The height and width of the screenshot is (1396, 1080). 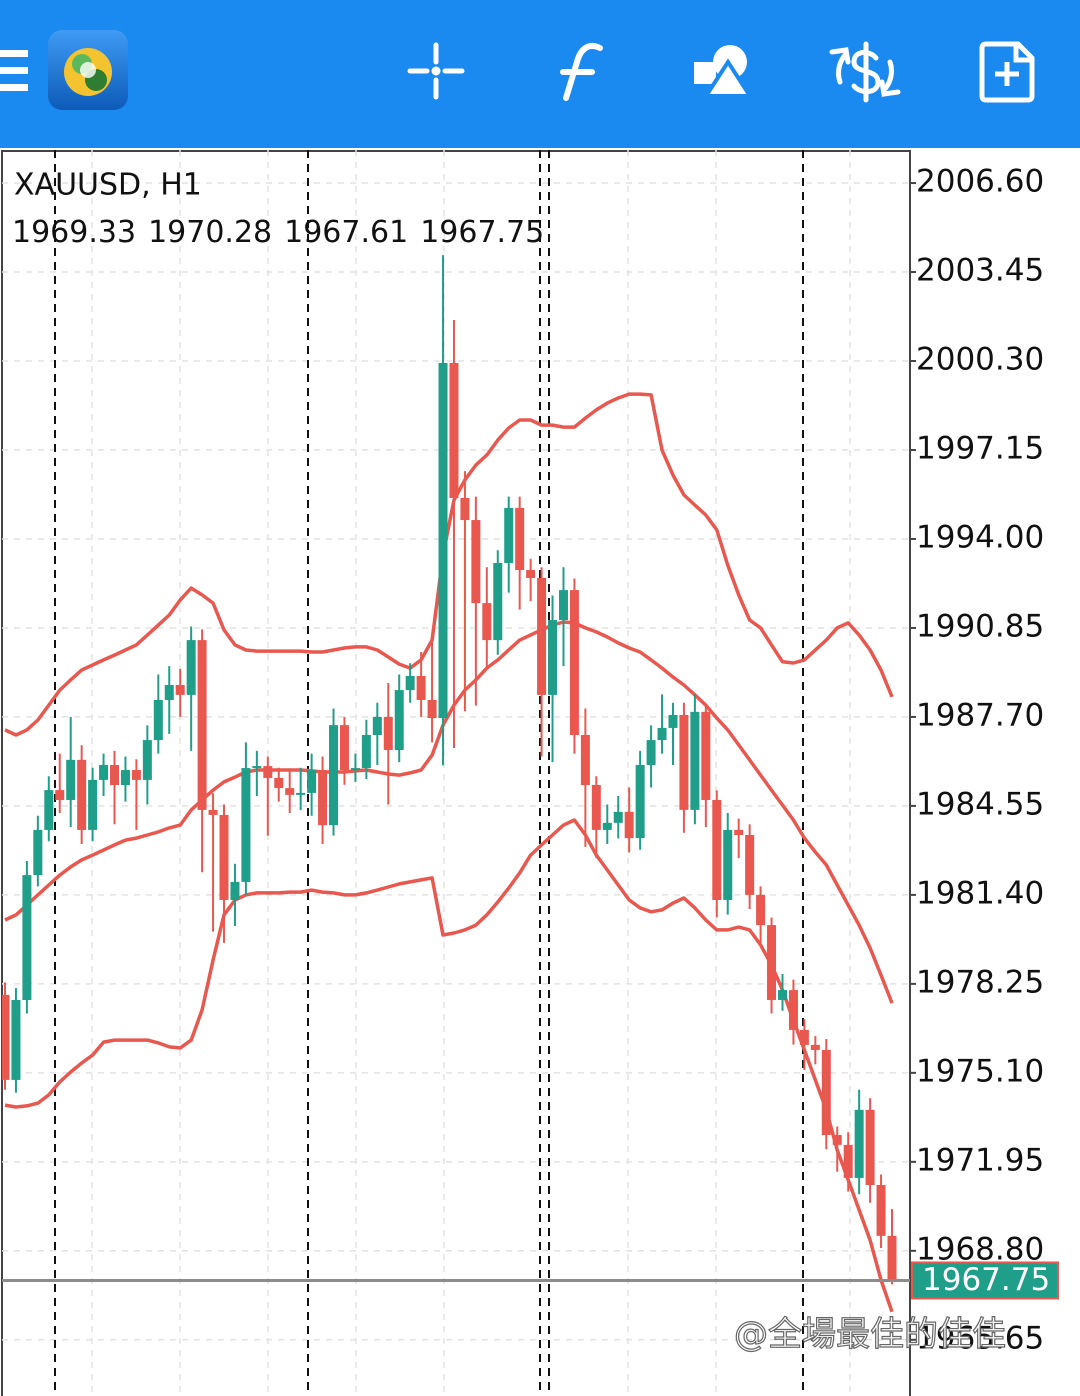 What do you see at coordinates (278, 232) in the screenshot?
I see `ohlc-readout: 1969.33 1970.28 1967.61 1967.75` at bounding box center [278, 232].